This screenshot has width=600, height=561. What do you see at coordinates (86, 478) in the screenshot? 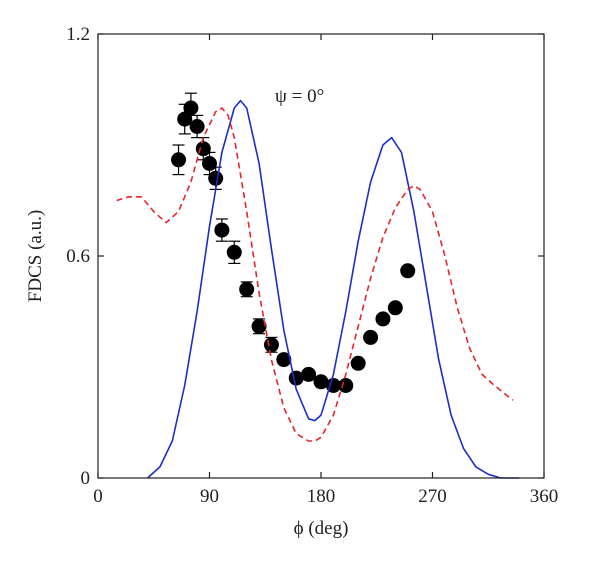
I see `y-tick-label: 0` at bounding box center [86, 478].